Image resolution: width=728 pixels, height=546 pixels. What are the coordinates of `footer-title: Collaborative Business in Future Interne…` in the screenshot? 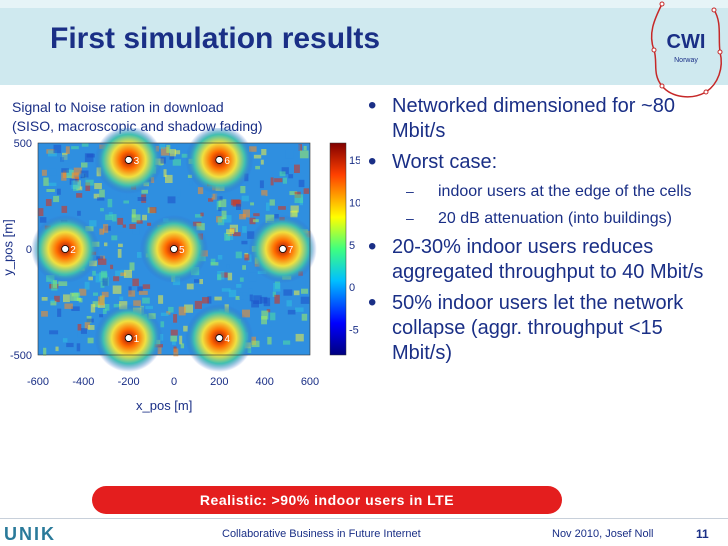 It's located at (321, 534).